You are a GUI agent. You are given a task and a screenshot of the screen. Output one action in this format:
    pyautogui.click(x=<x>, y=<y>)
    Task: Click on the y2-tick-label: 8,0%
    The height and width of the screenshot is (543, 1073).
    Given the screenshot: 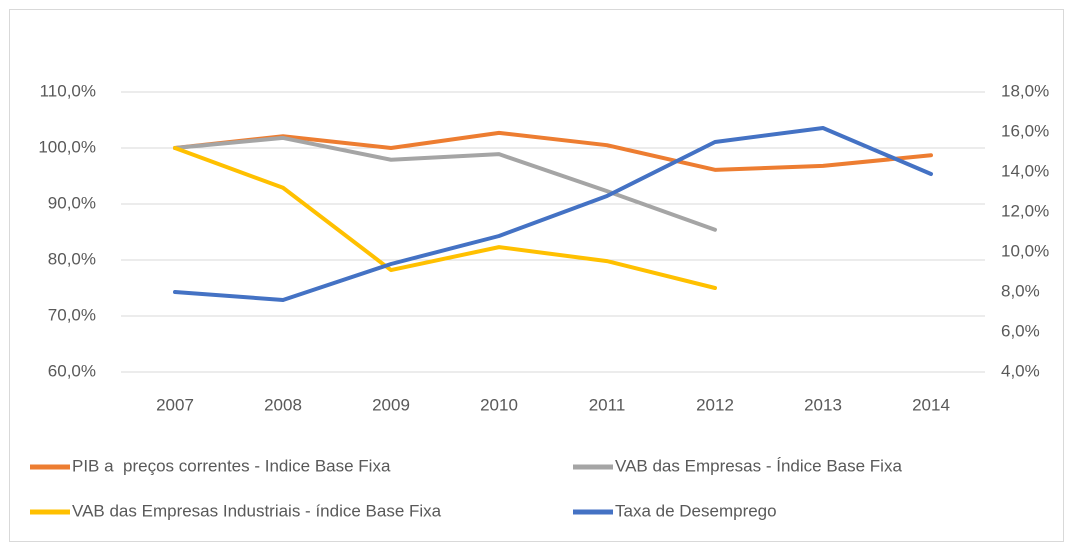 What is the action you would take?
    pyautogui.click(x=1020, y=290)
    